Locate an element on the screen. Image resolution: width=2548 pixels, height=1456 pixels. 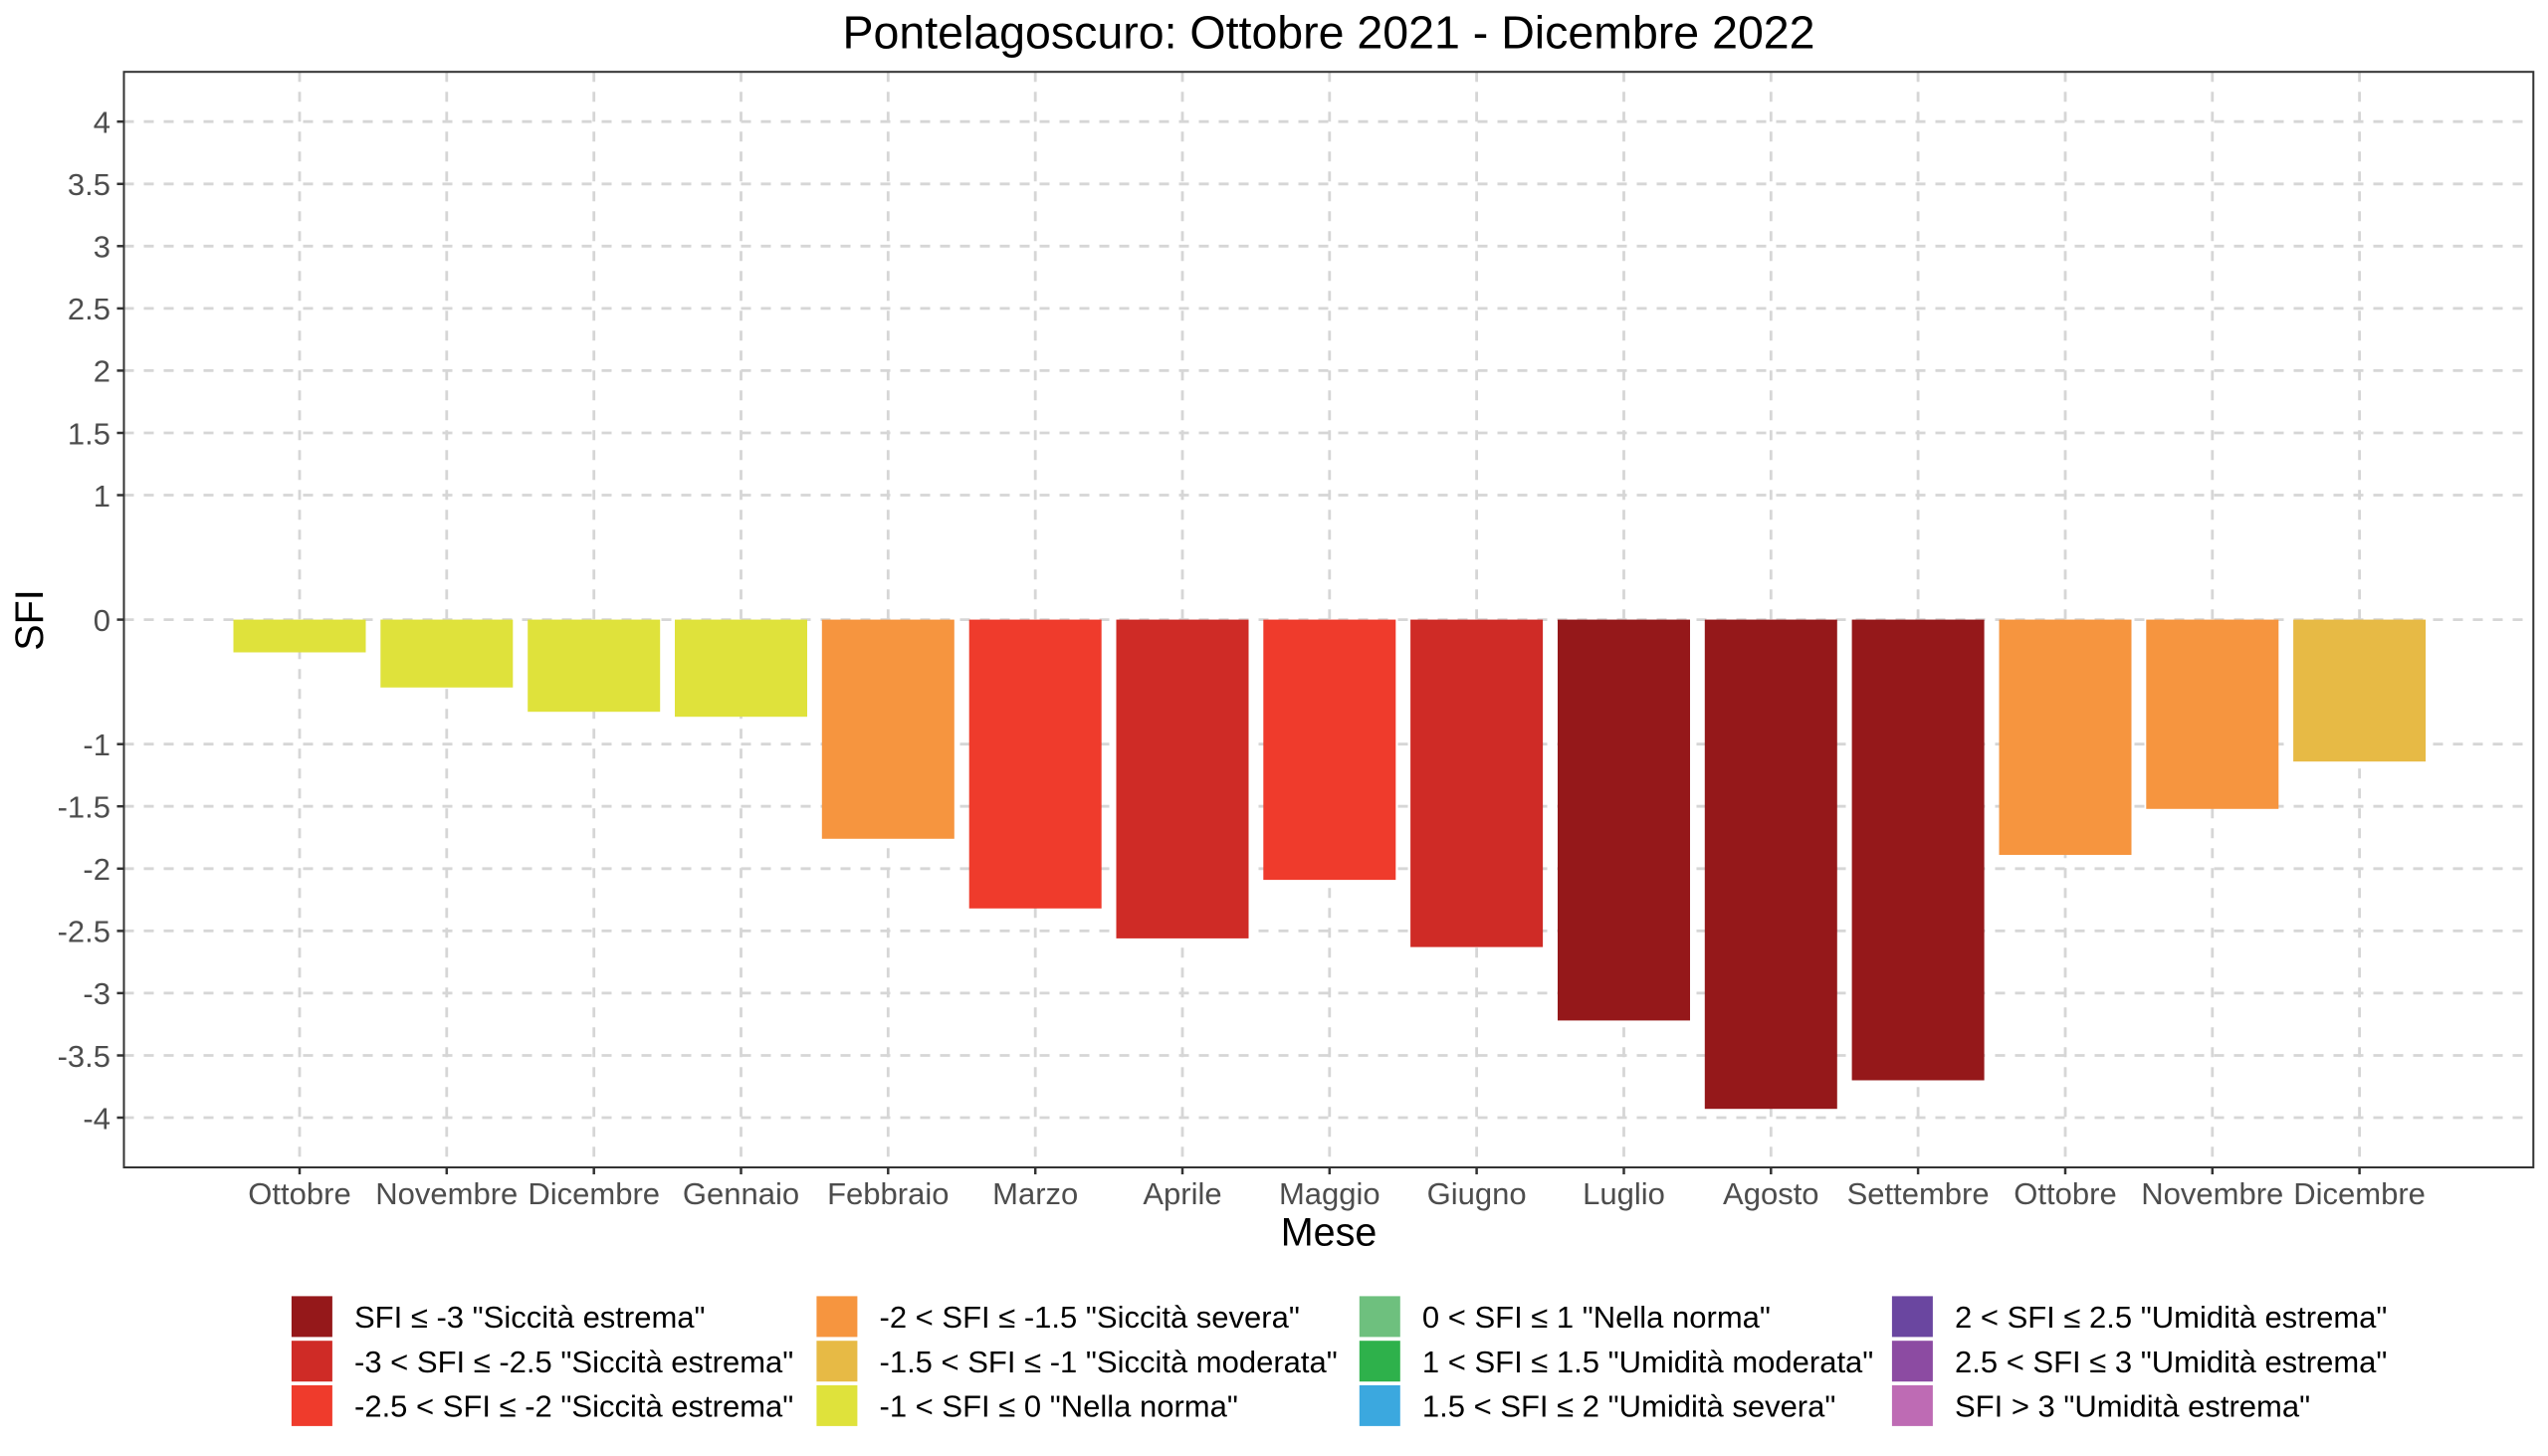
svg-text: SFI ≤ -3 "Siccità estrema" is located at coordinates (530, 1317).